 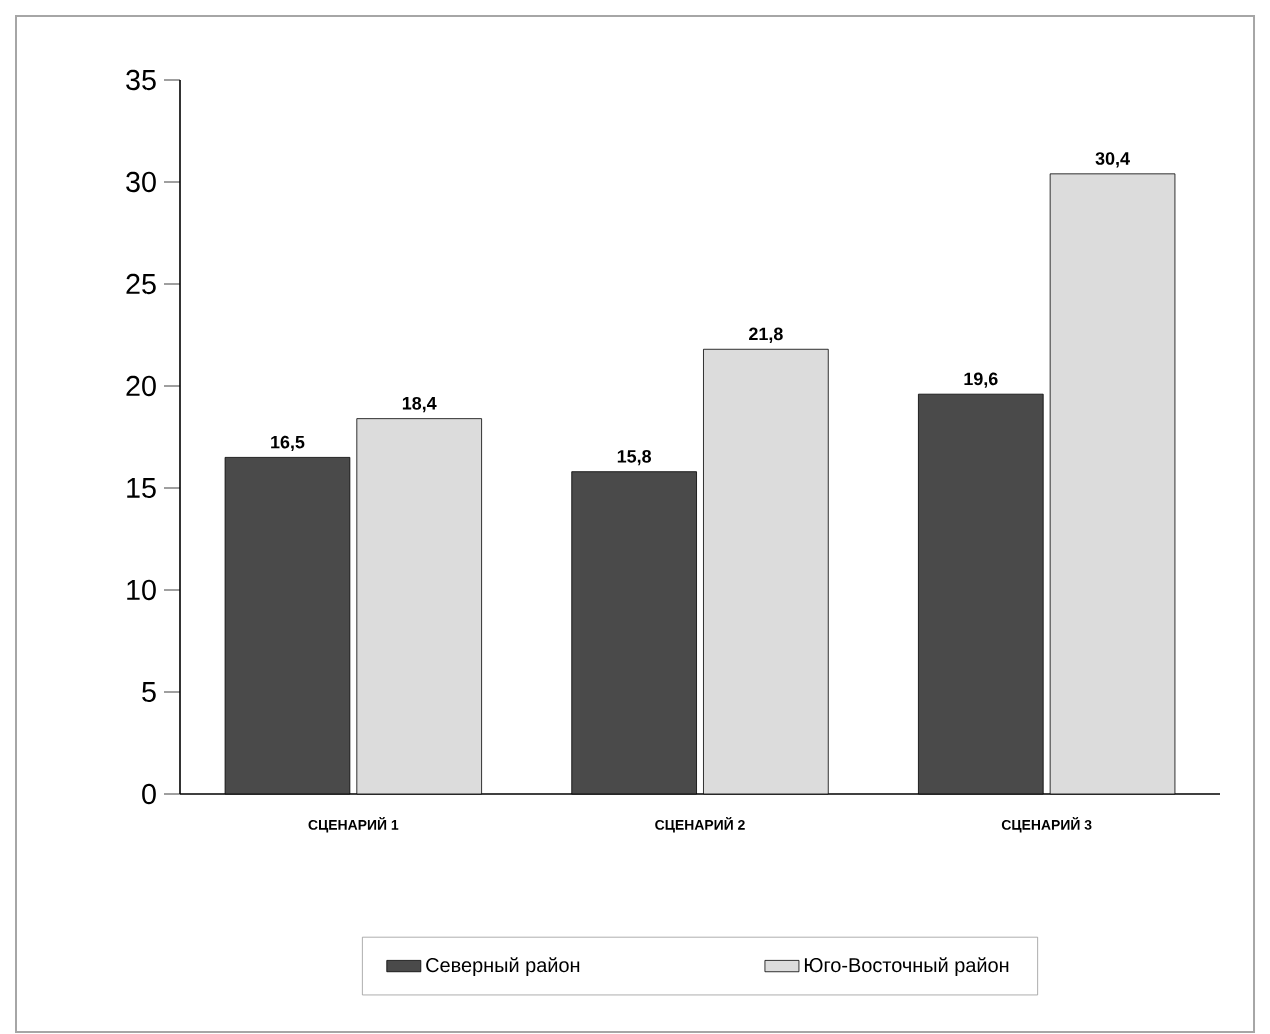 I want to click on y-tick-label: 0, so click(x=149, y=794).